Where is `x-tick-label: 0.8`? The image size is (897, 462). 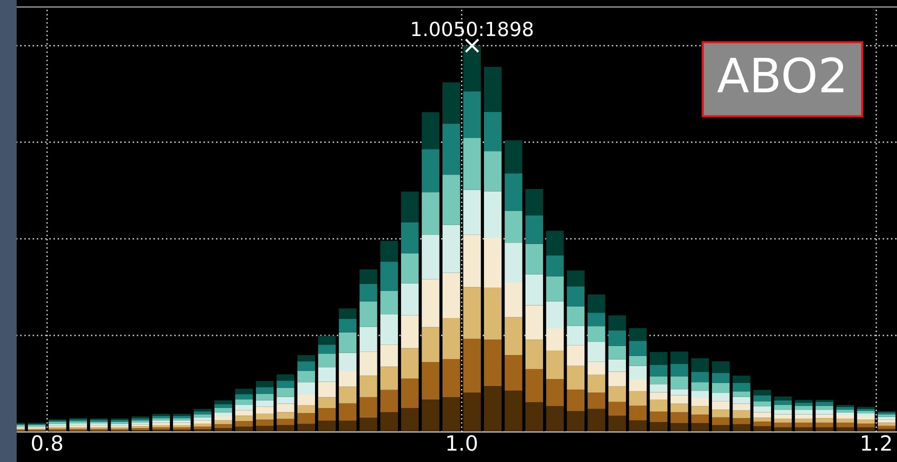 x-tick-label: 0.8 is located at coordinates (47, 443).